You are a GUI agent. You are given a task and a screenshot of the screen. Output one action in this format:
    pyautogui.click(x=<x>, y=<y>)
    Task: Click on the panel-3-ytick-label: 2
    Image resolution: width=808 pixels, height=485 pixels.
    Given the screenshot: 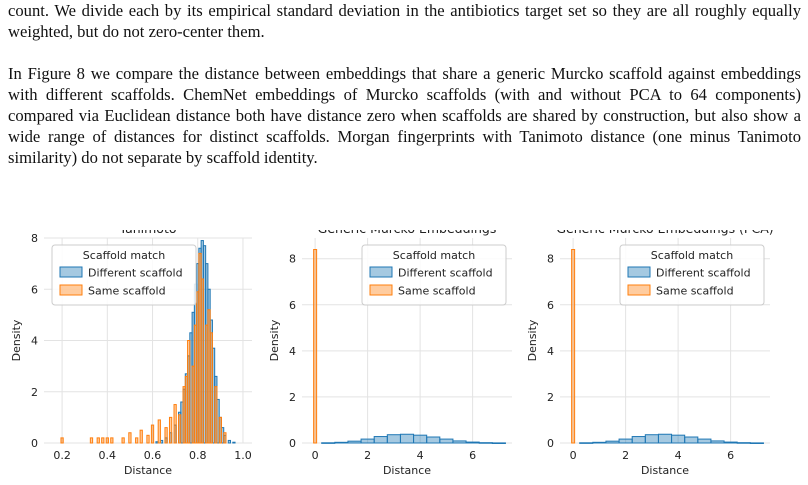 What is the action you would take?
    pyautogui.click(x=550, y=397)
    